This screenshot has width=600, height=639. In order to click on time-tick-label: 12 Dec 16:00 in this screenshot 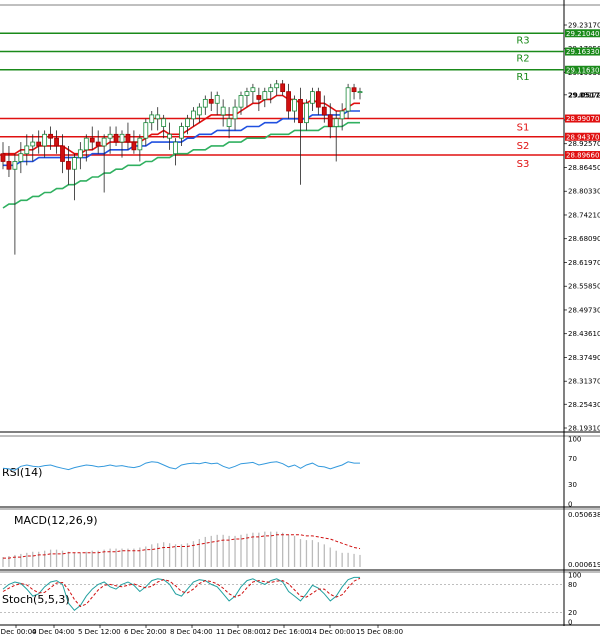, I will do `click(285, 632)`.